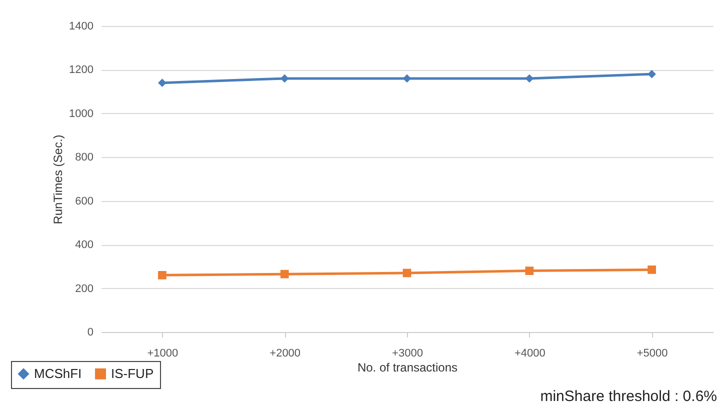 This screenshot has width=722, height=414. What do you see at coordinates (407, 354) in the screenshot?
I see `x-tick-label: +3000` at bounding box center [407, 354].